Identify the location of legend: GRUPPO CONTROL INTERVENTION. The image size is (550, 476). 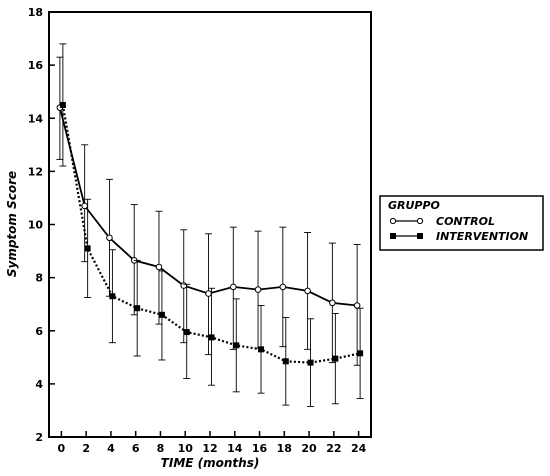
(461, 223).